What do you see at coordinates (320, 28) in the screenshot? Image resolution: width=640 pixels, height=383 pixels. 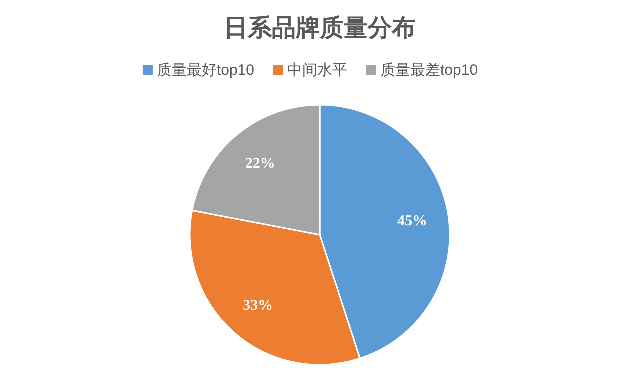 I see `title: 日系品牌质量分布` at bounding box center [320, 28].